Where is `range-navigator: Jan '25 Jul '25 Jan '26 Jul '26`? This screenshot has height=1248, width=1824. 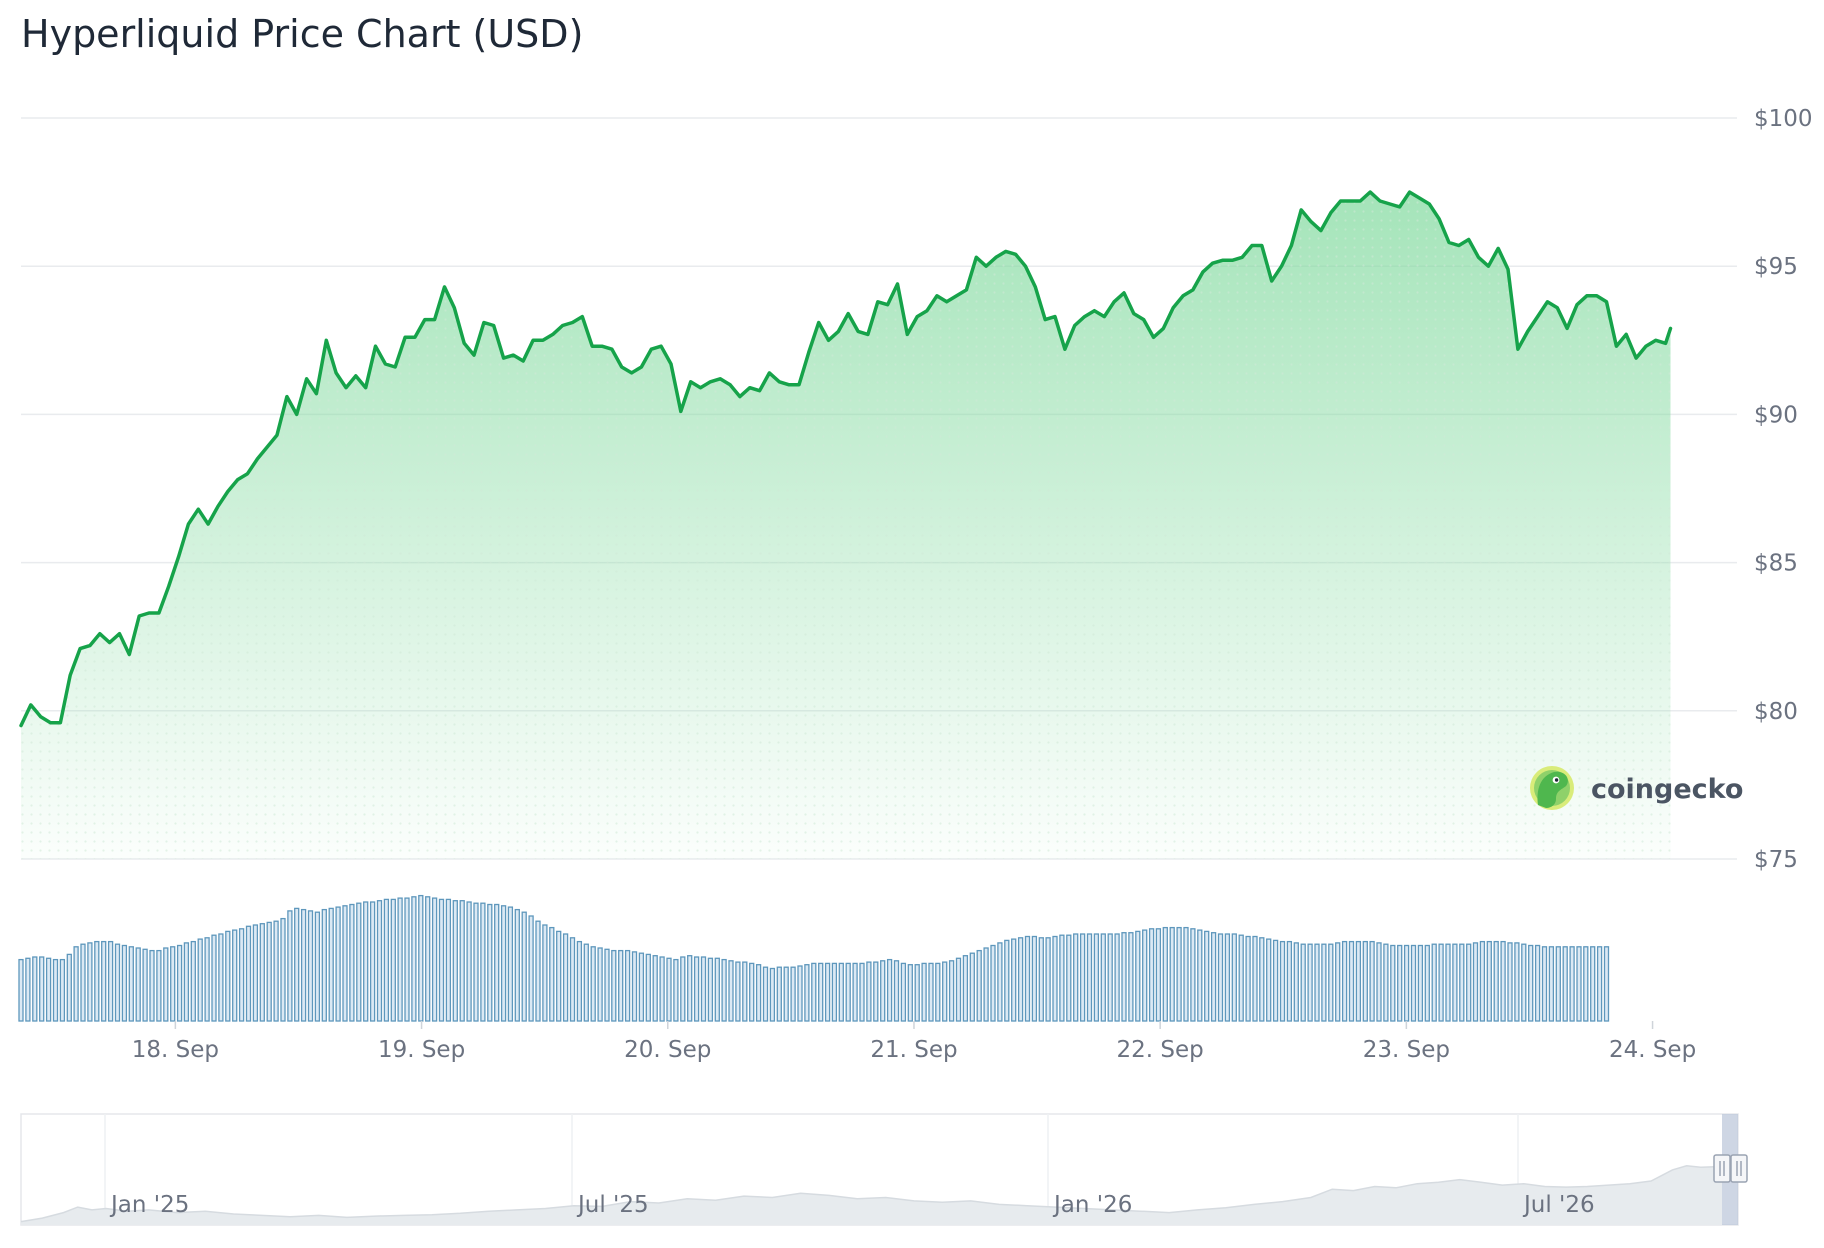
range-navigator: Jan '25 Jul '25 Jan '26 Jul '26 is located at coordinates (884, 1169).